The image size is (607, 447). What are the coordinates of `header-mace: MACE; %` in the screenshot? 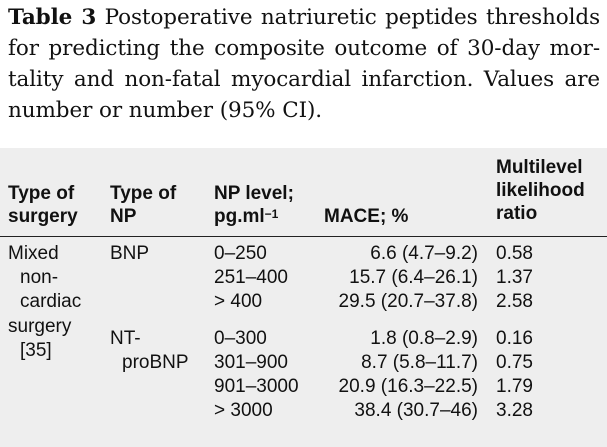 It's located at (366, 216).